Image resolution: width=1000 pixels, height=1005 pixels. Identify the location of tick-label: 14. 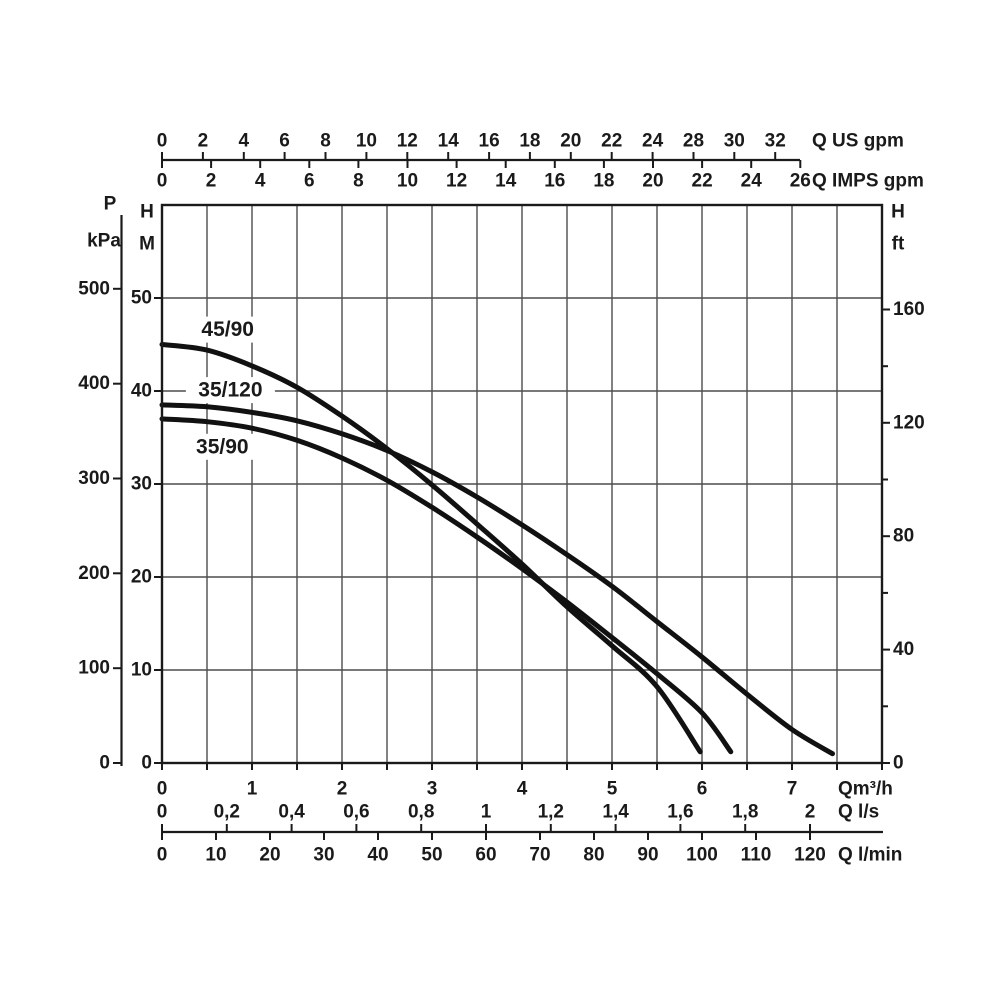
(449, 141).